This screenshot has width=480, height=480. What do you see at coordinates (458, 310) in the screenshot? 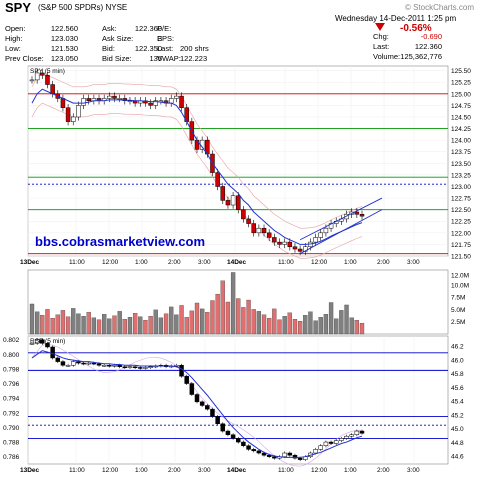
I see `volume-tick-label: 5.0M` at bounding box center [458, 310].